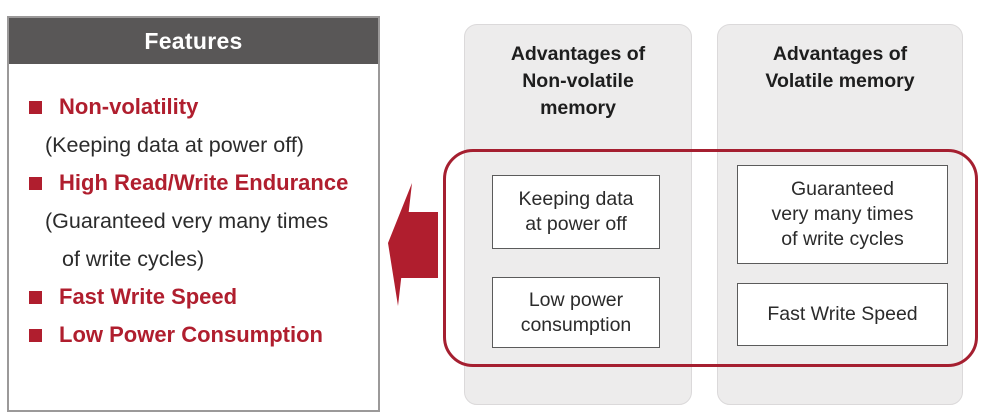 This screenshot has width=982, height=418. Describe the element at coordinates (578, 81) in the screenshot. I see `column-nonvolatile-header: Advantages of Non-volatile memory` at that location.